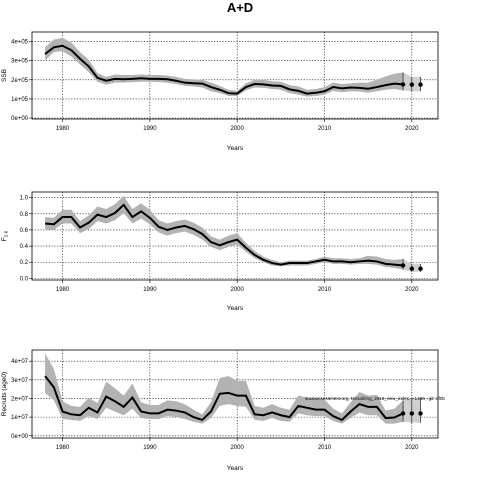 The width and height of the screenshot is (480, 480). I want to click on y-tick-label: 4e+07, so click(20, 362).